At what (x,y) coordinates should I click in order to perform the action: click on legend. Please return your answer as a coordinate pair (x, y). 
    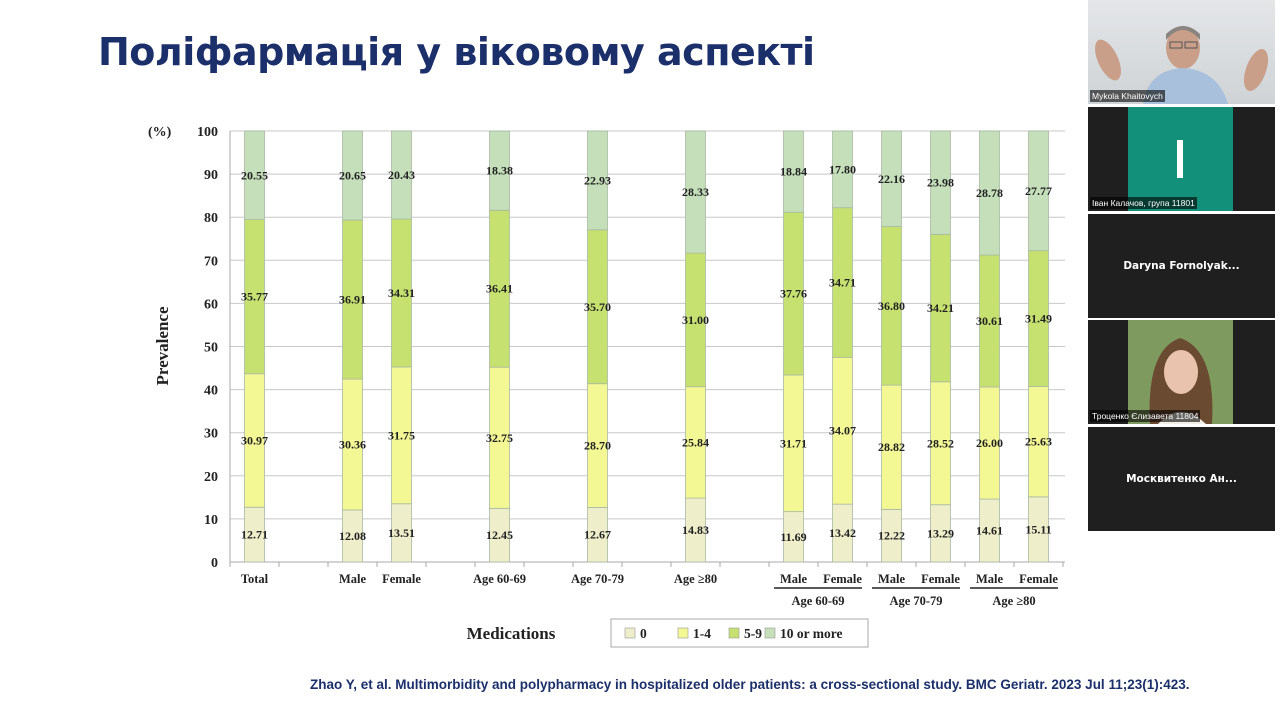
    Looking at the image, I should click on (739, 633).